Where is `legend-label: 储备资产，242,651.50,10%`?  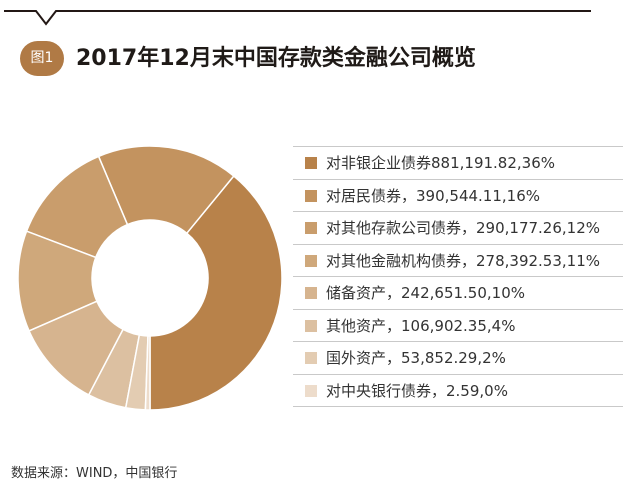
legend-label: 储备资产，242,651.50,10% is located at coordinates (425, 293).